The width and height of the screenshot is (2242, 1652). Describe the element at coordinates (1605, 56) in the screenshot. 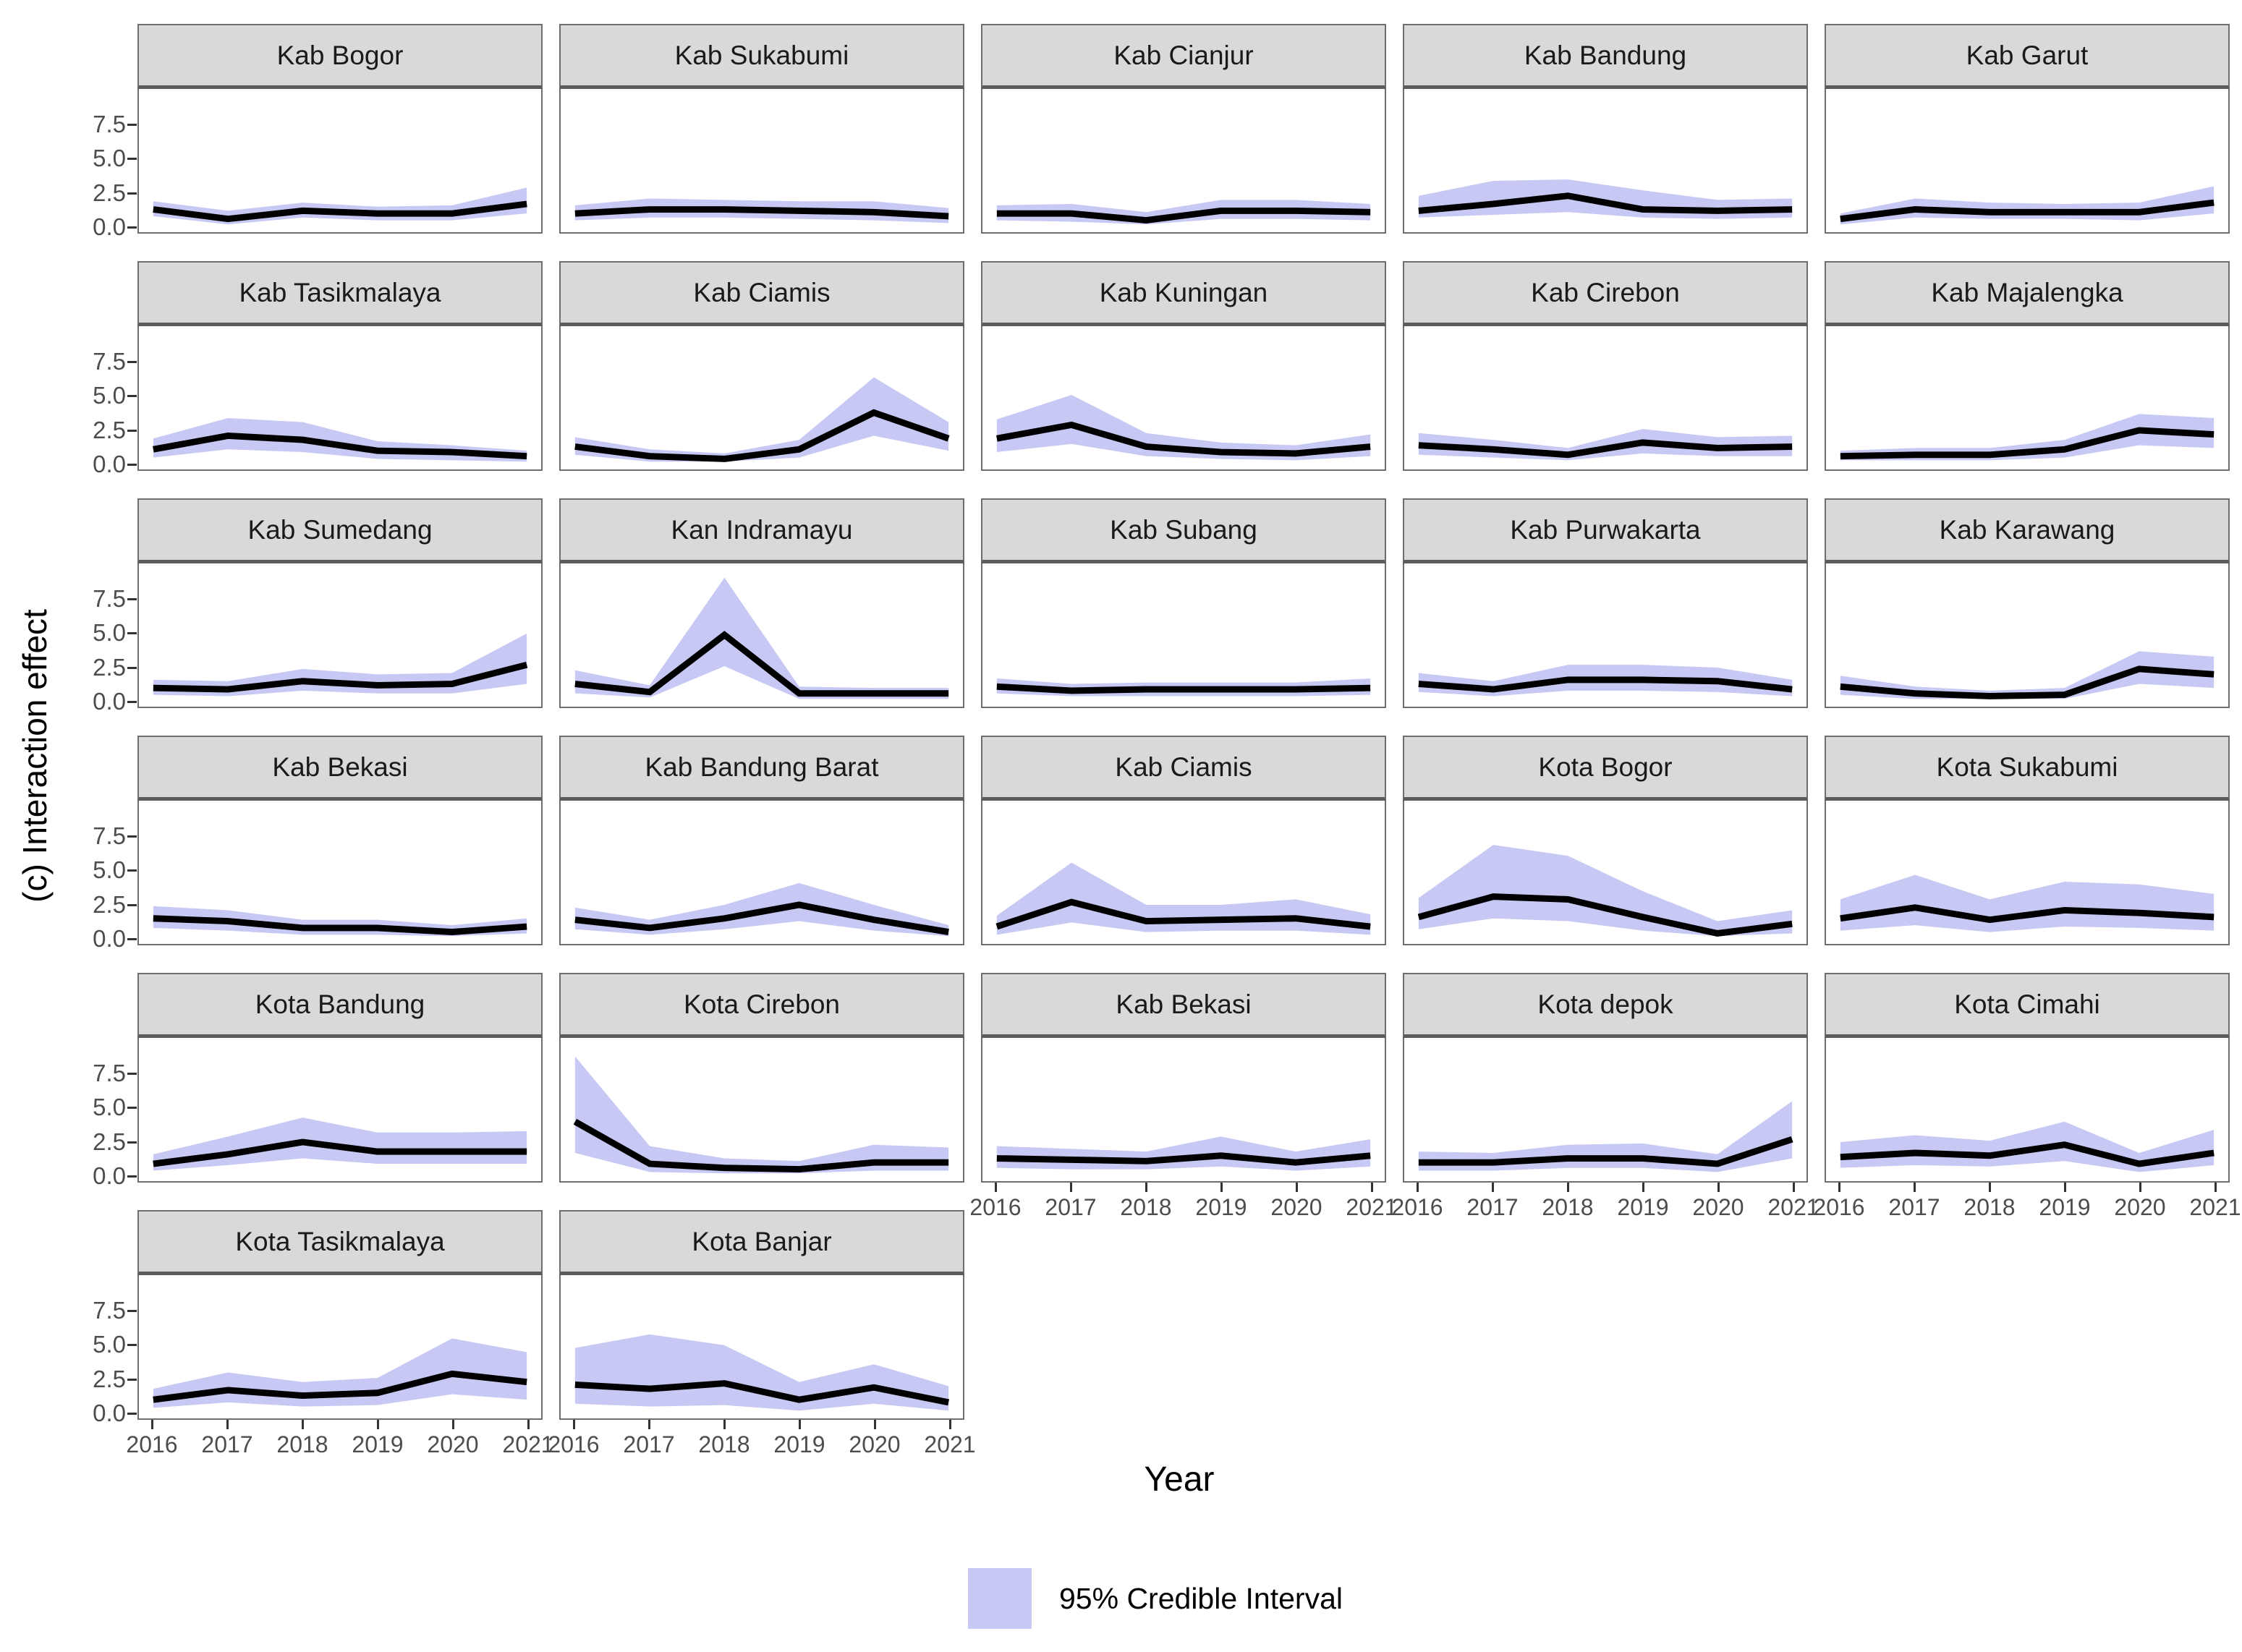

I see `facet-strip: Kab Bandung` at that location.